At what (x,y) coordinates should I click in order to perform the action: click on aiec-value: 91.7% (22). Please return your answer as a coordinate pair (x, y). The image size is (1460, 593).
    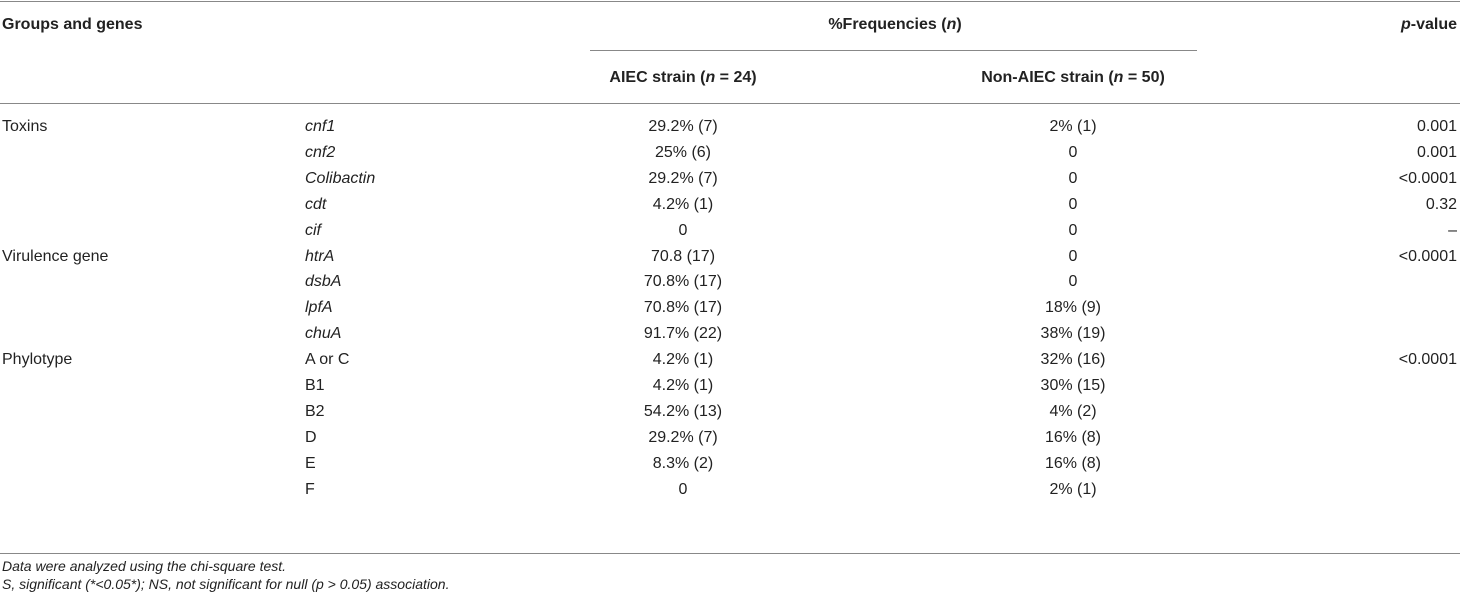
    Looking at the image, I should click on (683, 334).